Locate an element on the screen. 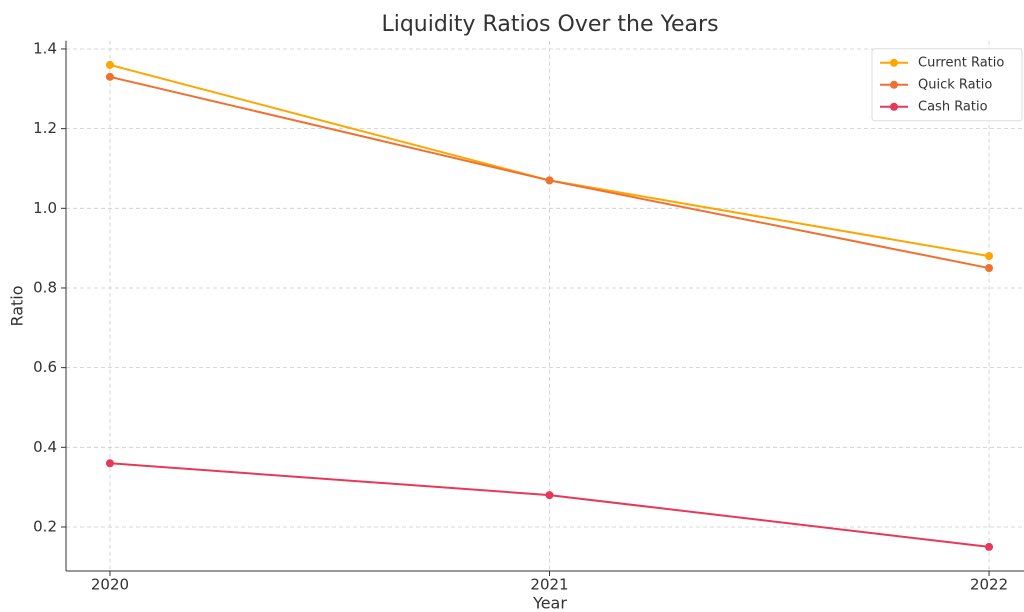  x-tick-label: 2021 is located at coordinates (549, 585).